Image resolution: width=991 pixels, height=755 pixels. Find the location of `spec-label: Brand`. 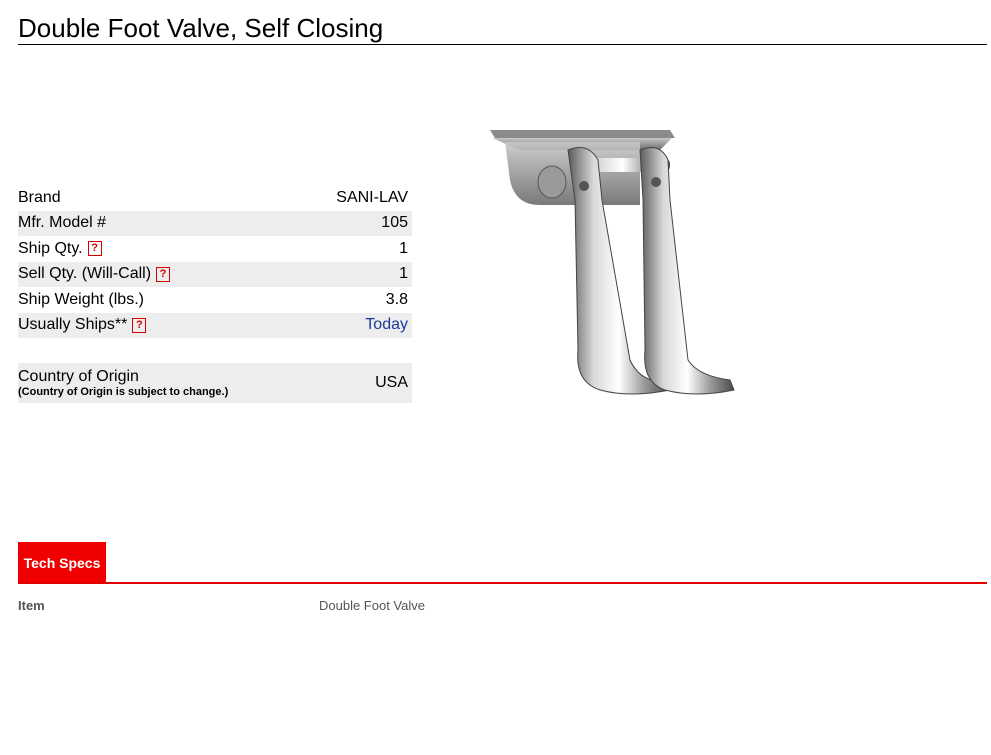

spec-label: Brand is located at coordinates (39, 197).